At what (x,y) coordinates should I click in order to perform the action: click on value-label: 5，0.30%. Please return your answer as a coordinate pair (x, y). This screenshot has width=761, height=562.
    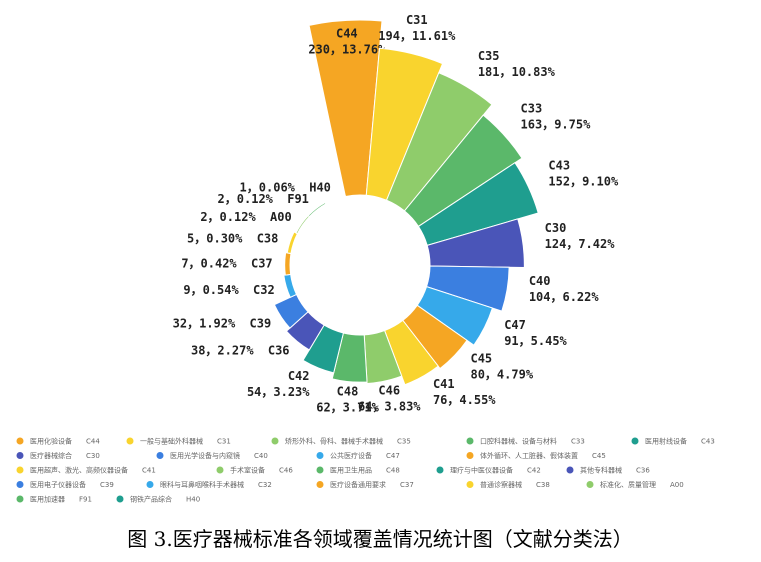
    Looking at the image, I should click on (215, 238).